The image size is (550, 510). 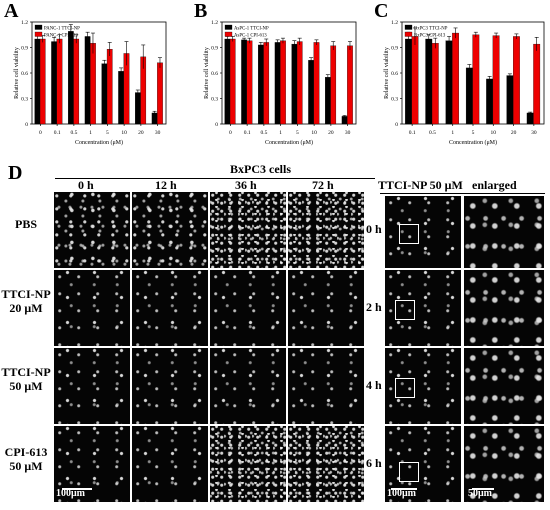 What do you see at coordinates (326, 386) in the screenshot?
I see `micro-ttci50-72h` at bounding box center [326, 386].